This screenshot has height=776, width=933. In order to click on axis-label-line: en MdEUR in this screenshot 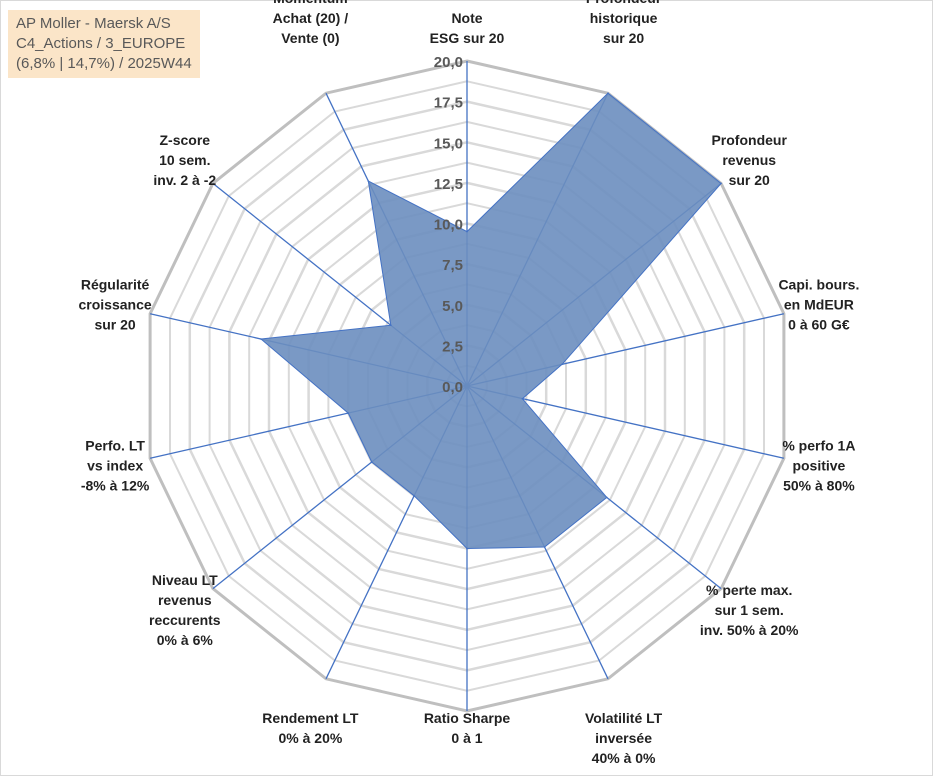, I will do `click(819, 305)`.